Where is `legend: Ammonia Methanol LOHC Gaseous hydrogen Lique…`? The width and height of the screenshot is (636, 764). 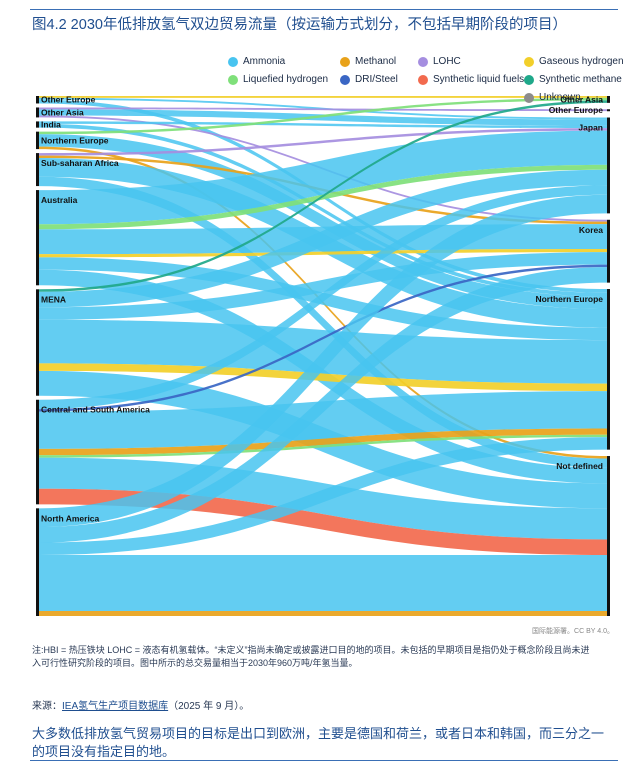
legend: Ammonia Methanol LOHC Gaseous hydrogen Lique… is located at coordinates (426, 84).